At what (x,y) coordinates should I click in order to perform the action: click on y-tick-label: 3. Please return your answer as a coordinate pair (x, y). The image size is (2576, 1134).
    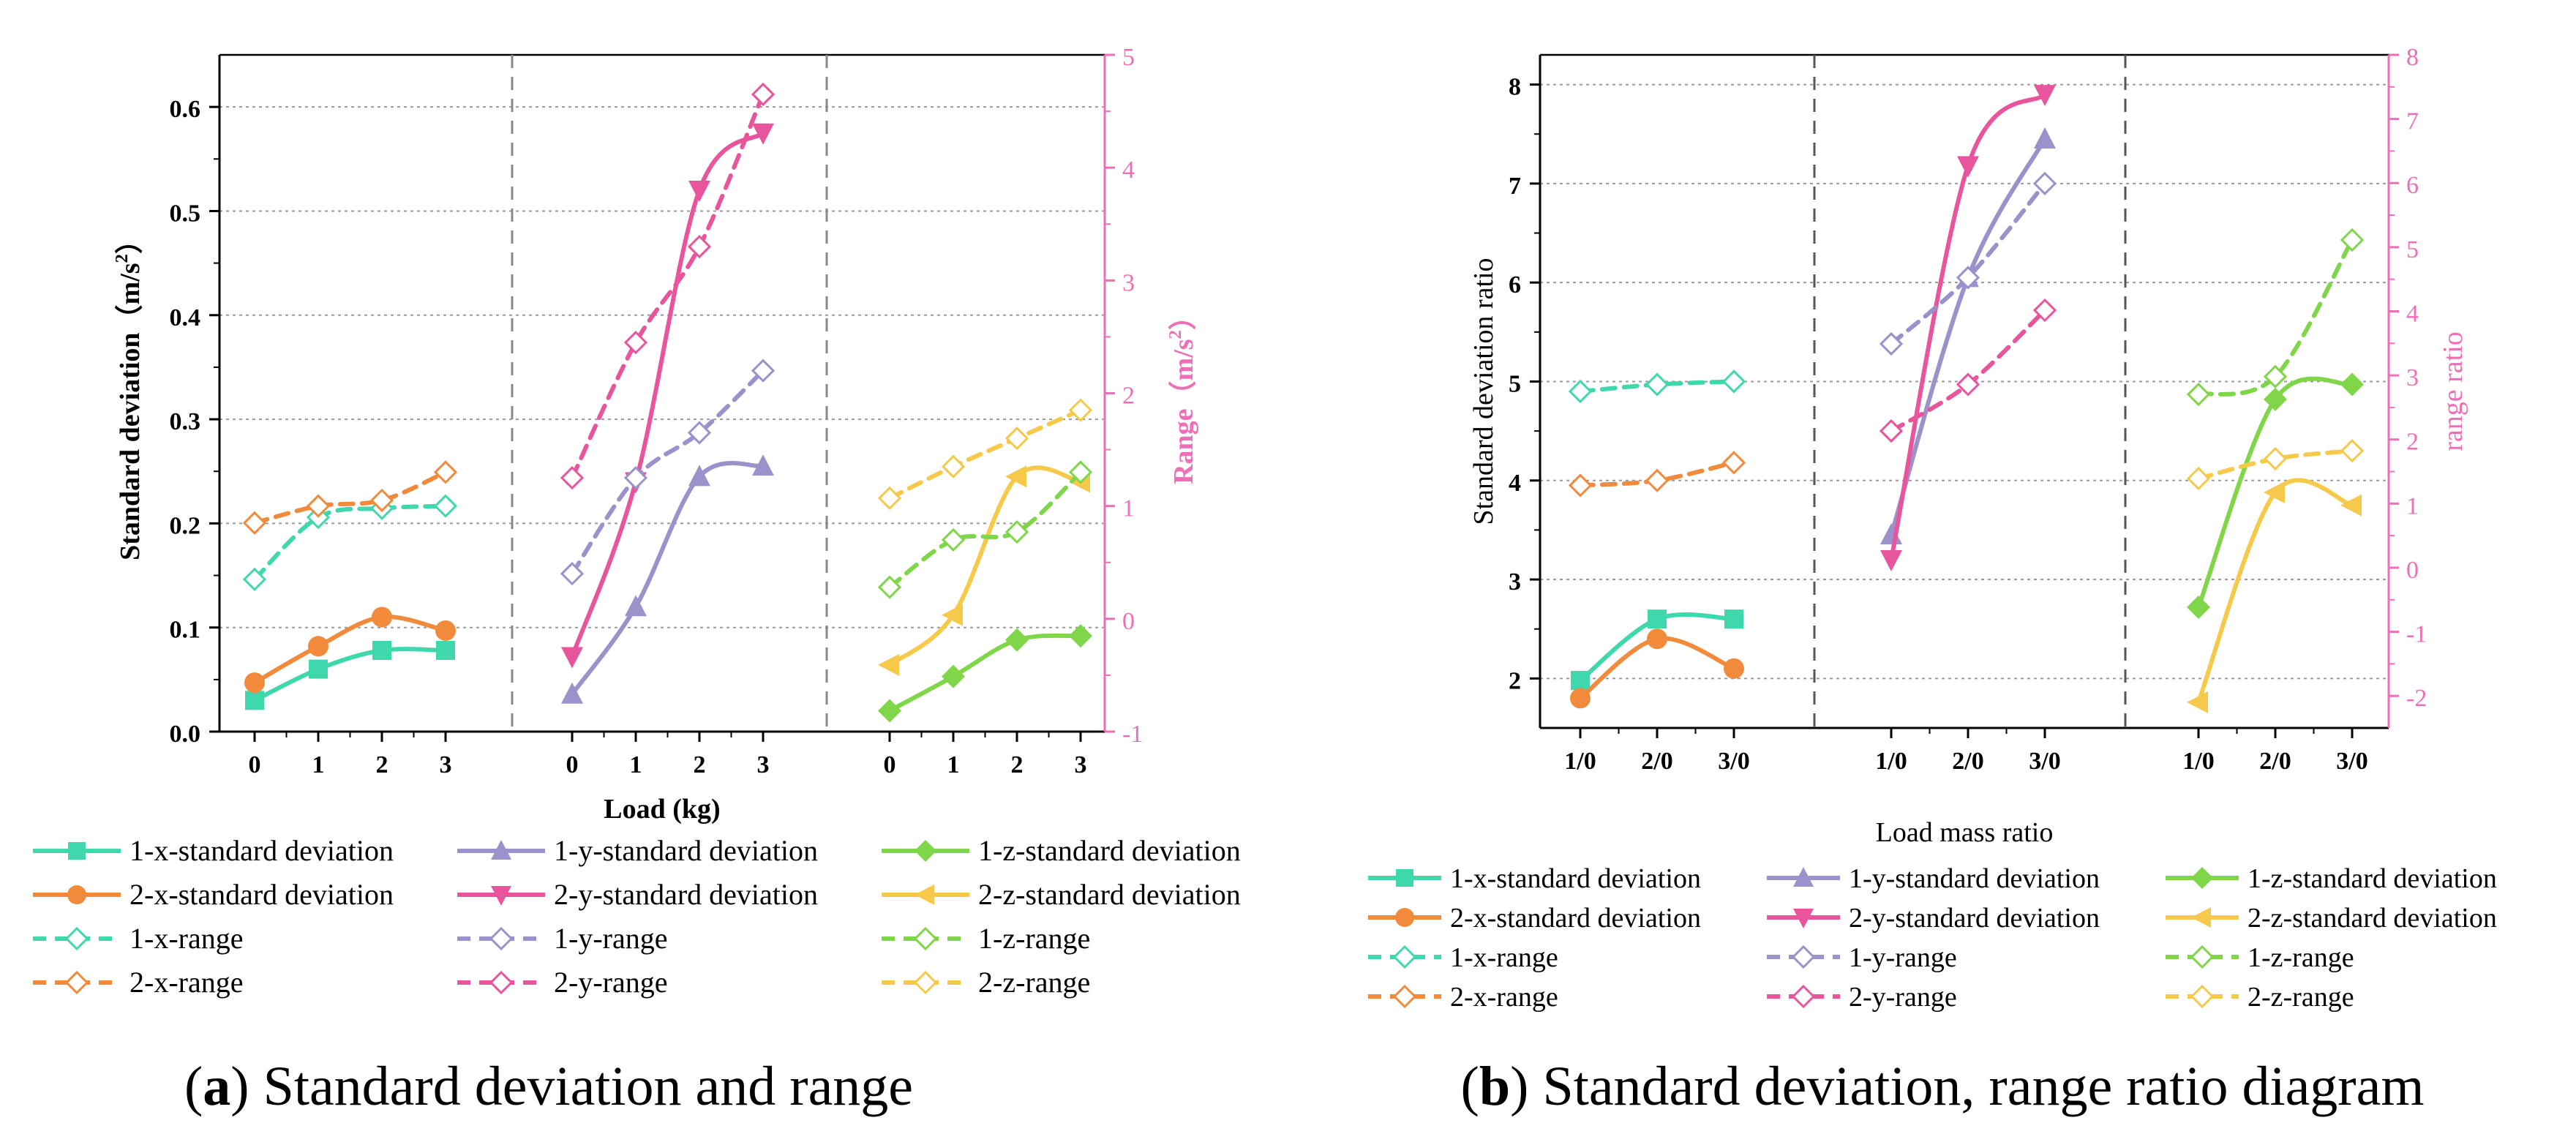
    Looking at the image, I should click on (1515, 582).